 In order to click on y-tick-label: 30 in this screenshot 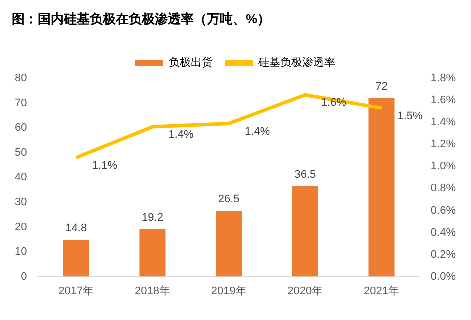, I will do `click(21, 202)`.